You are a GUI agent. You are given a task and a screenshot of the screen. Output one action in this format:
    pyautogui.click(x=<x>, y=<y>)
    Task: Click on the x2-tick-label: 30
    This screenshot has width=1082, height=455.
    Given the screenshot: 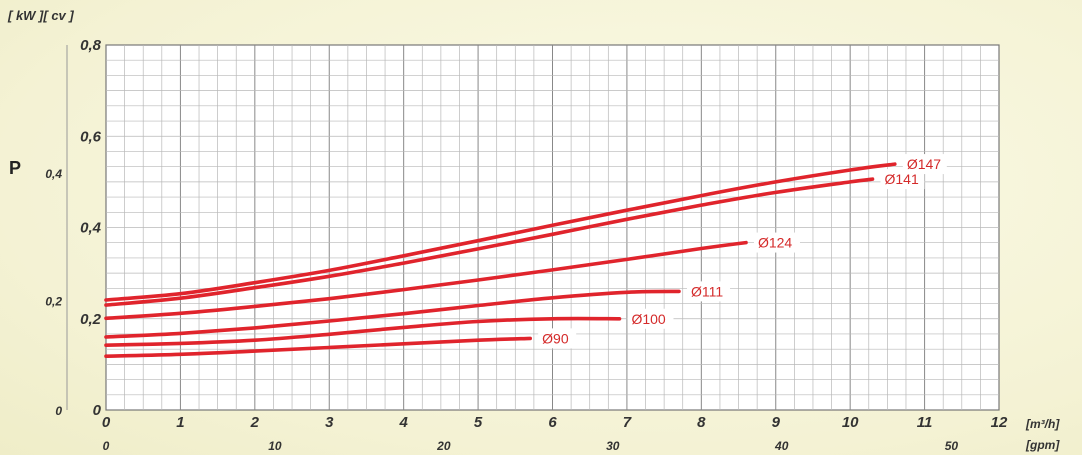 What is the action you would take?
    pyautogui.click(x=613, y=446)
    